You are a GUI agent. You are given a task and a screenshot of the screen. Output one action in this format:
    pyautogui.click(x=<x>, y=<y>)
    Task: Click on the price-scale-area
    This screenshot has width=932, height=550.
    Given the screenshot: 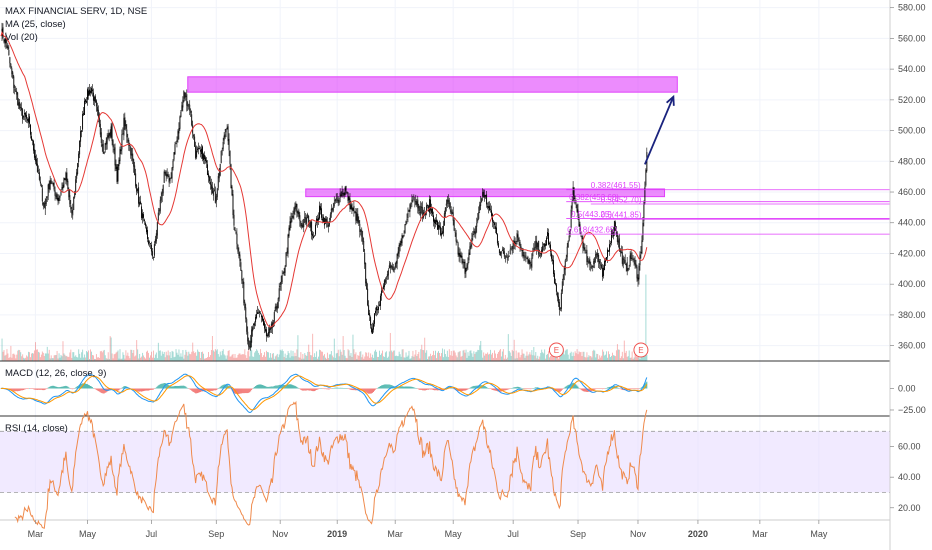 What is the action you would take?
    pyautogui.click(x=911, y=275)
    